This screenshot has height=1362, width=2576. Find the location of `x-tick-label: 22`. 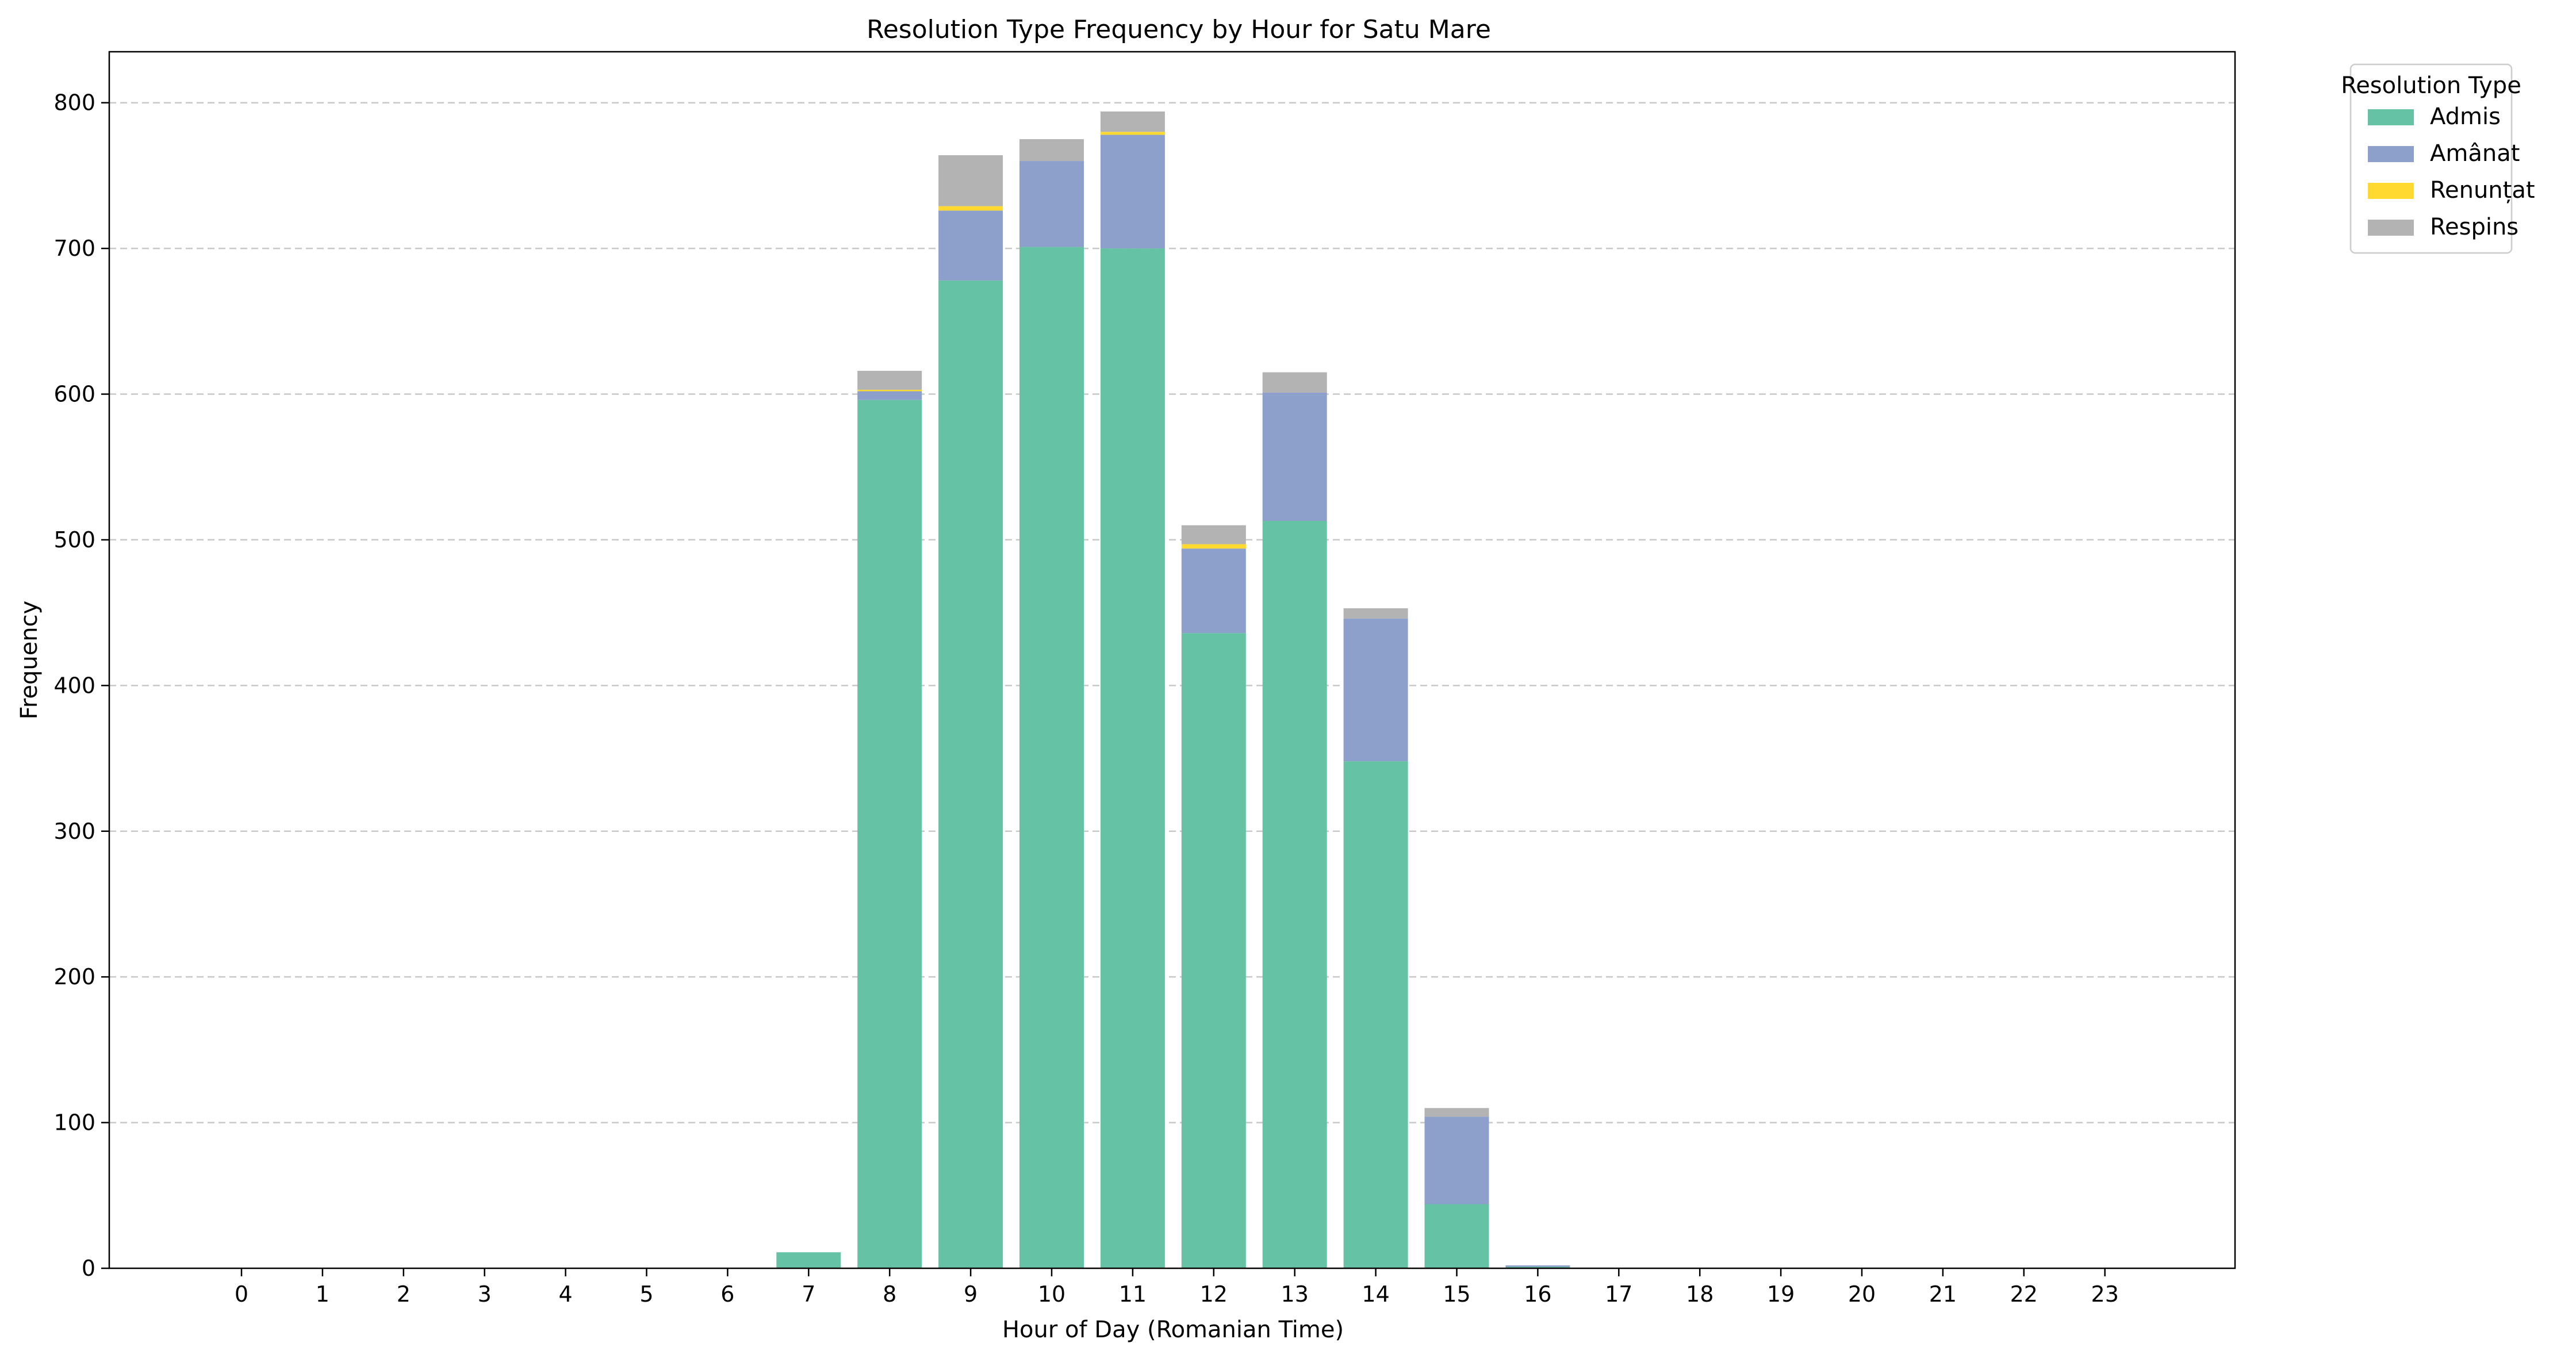

x-tick-label: 22 is located at coordinates (2024, 1294).